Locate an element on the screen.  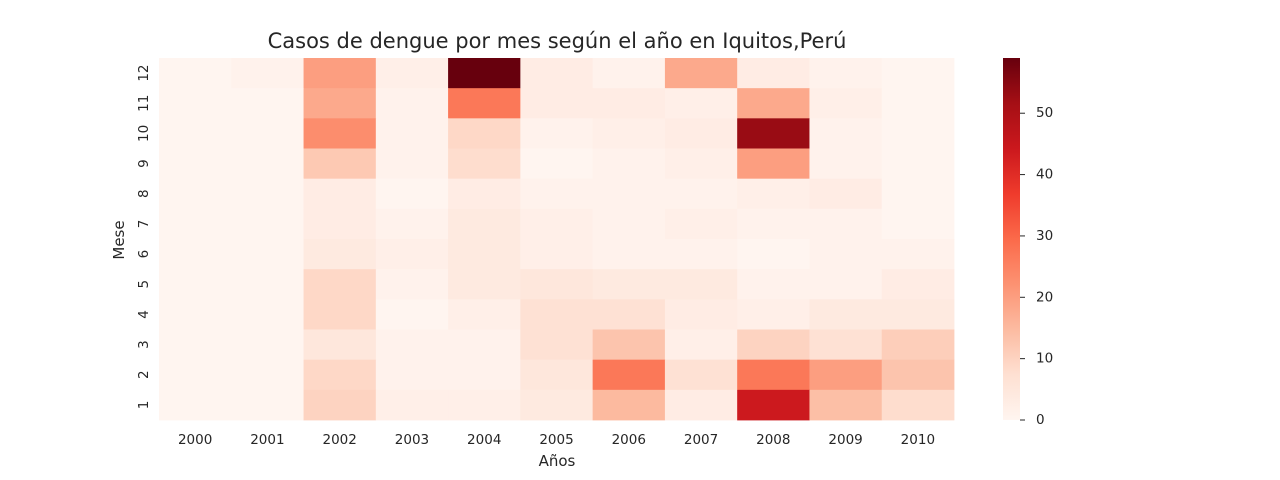
colorbar-tick-label: 50 is located at coordinates (1044, 113).